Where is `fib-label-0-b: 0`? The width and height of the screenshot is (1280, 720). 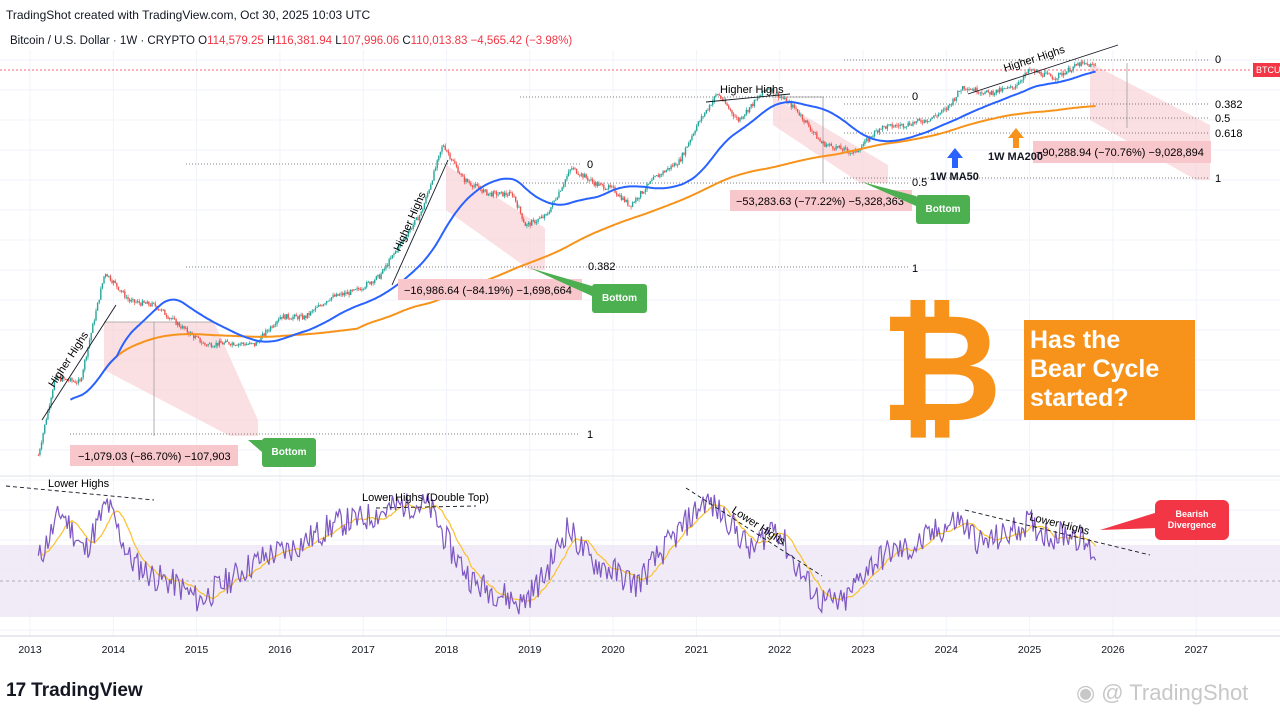 fib-label-0-b: 0 is located at coordinates (915, 97).